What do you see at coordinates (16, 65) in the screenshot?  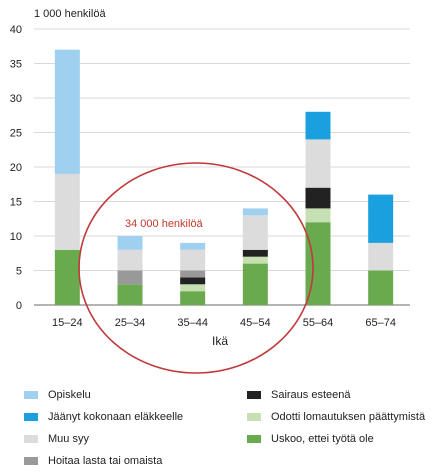 I see `y-tick-label: 35` at bounding box center [16, 65].